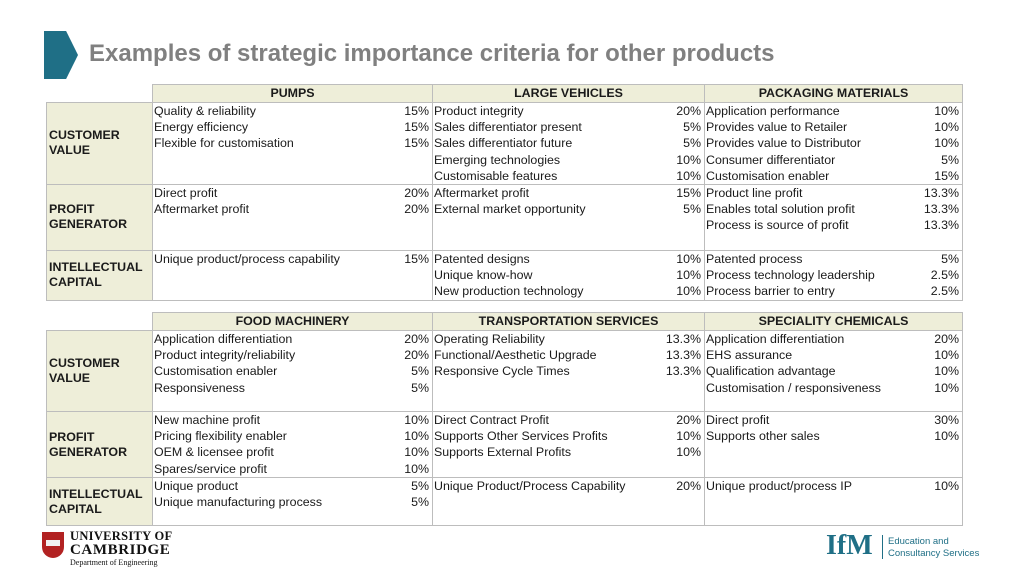  What do you see at coordinates (292, 452) in the screenshot?
I see `criterion-item: OEM & licensee profit 10%` at bounding box center [292, 452].